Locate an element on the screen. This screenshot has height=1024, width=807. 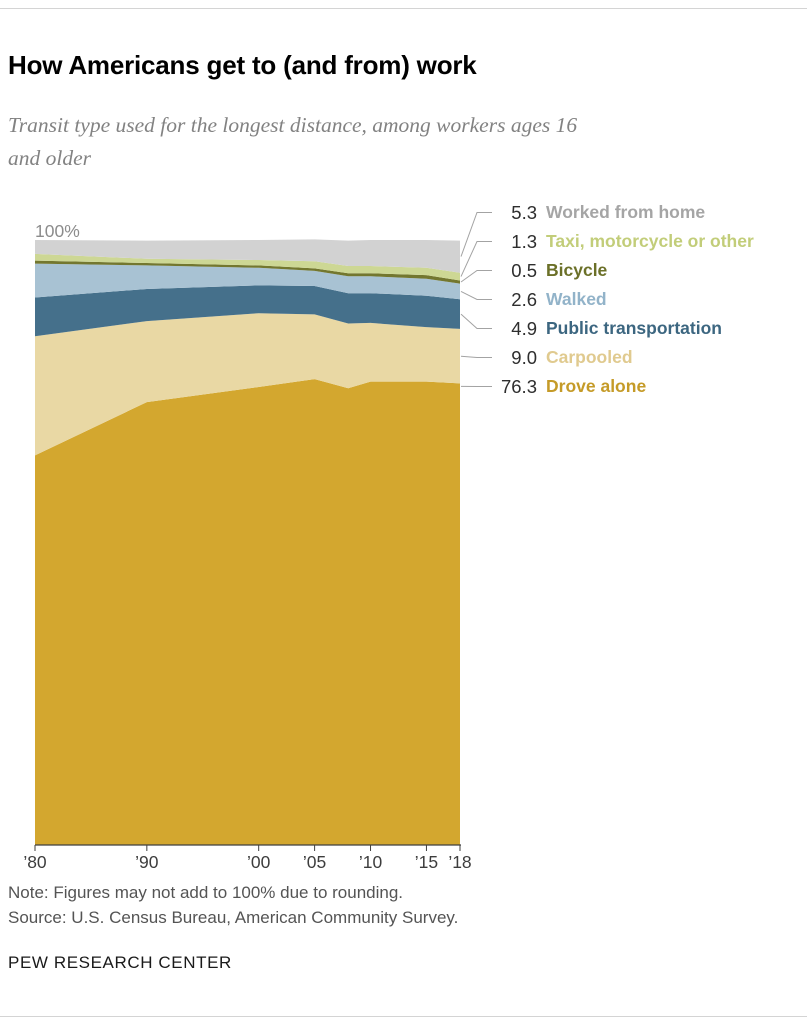
legend-item-value: 76.3 is located at coordinates (518, 386).